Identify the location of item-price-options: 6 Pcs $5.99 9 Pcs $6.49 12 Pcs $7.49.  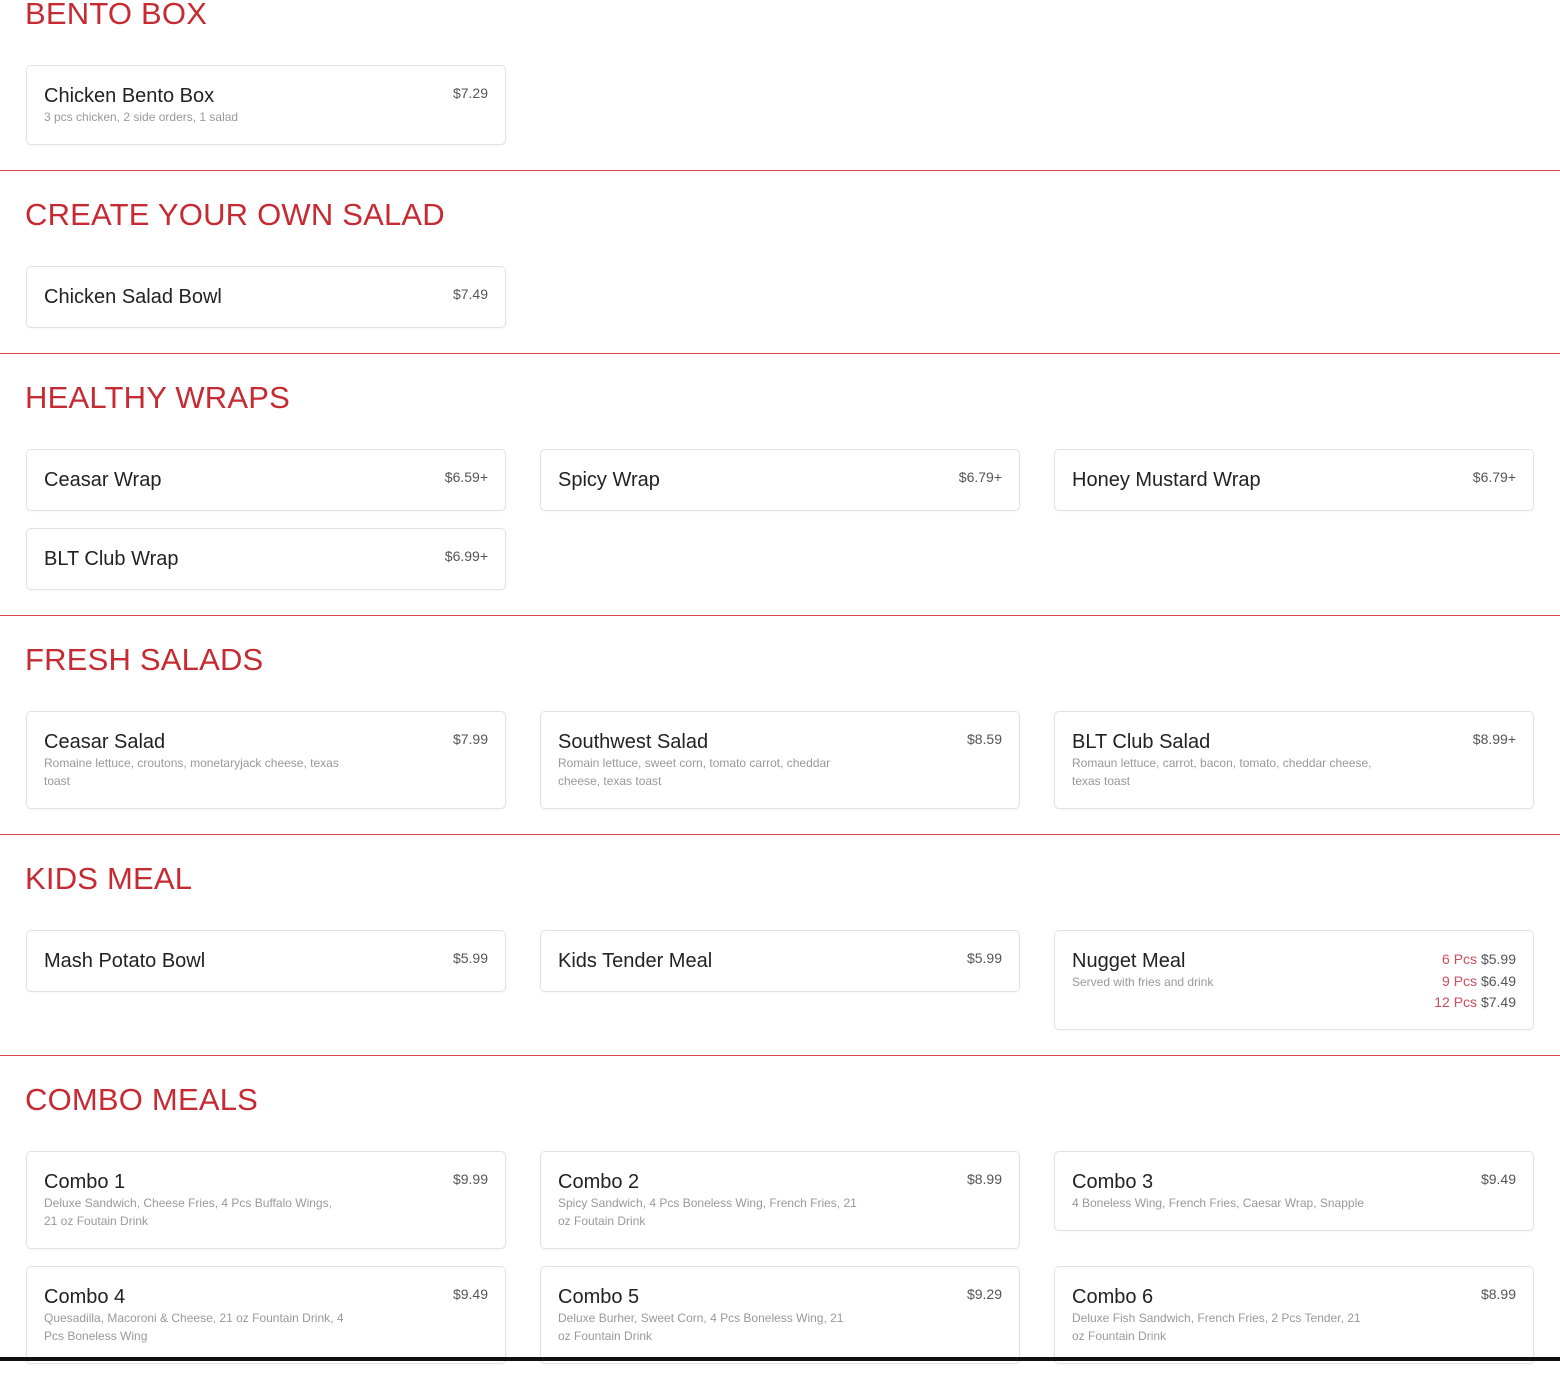
(1475, 981).